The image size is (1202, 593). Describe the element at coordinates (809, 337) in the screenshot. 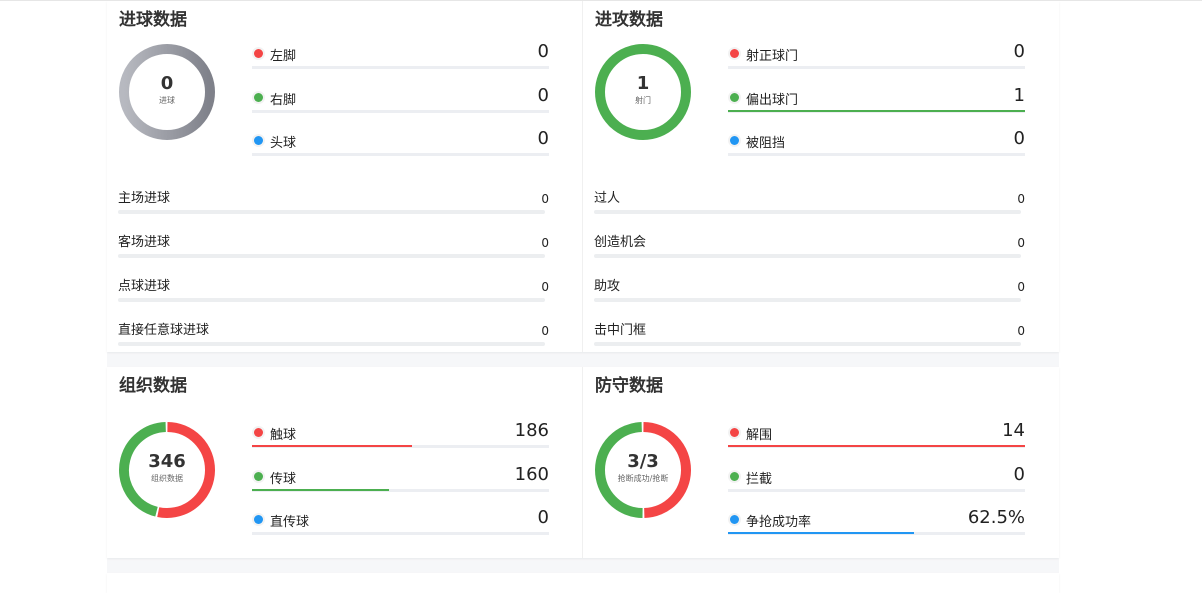

I see `stat-row: 击中门框 0` at that location.